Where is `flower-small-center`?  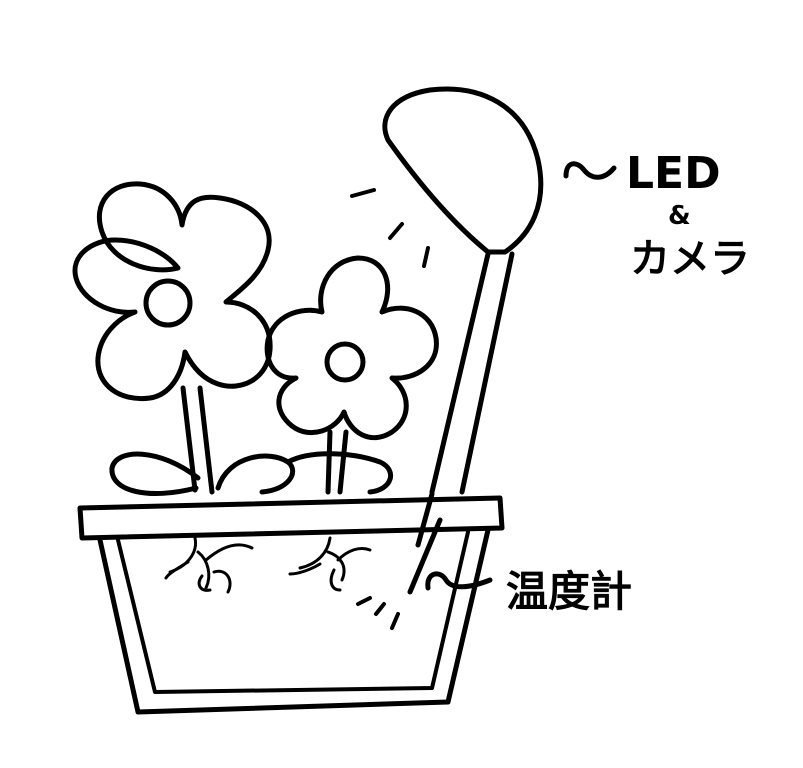 flower-small-center is located at coordinates (345, 362).